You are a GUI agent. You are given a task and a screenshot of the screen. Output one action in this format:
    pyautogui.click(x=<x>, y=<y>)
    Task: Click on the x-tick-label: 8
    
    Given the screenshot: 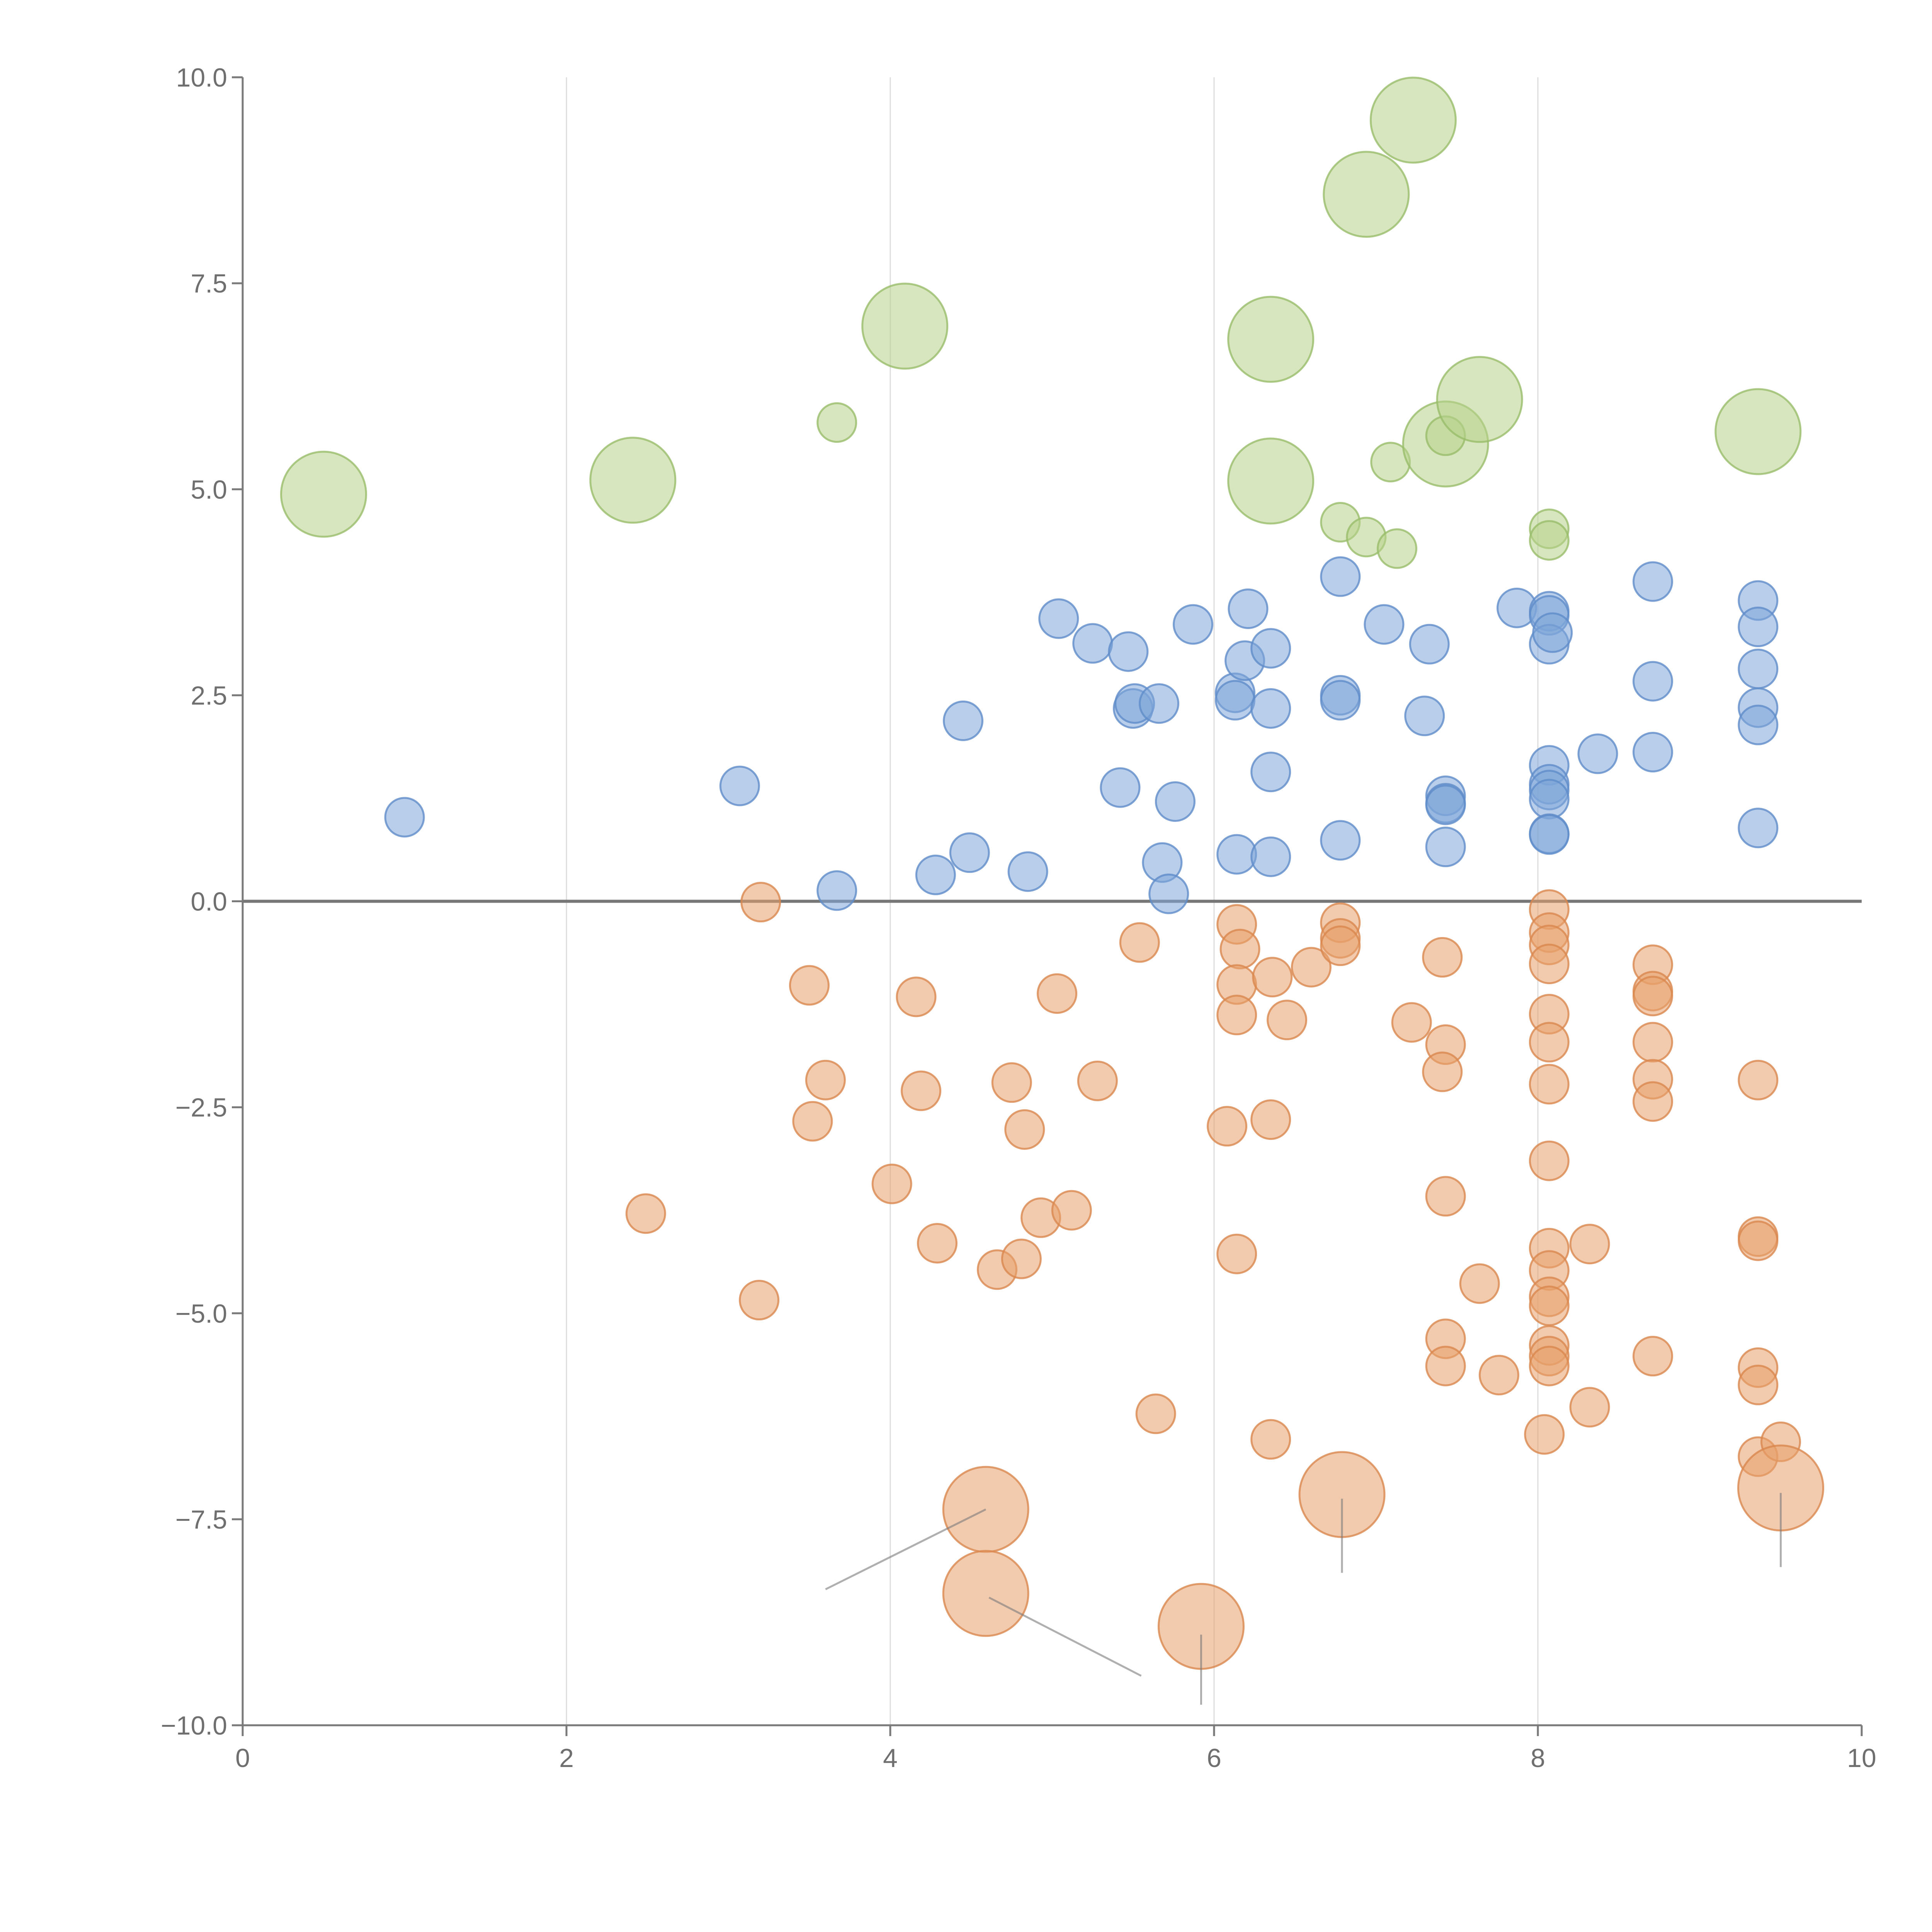 What is the action you would take?
    pyautogui.click(x=1538, y=1758)
    